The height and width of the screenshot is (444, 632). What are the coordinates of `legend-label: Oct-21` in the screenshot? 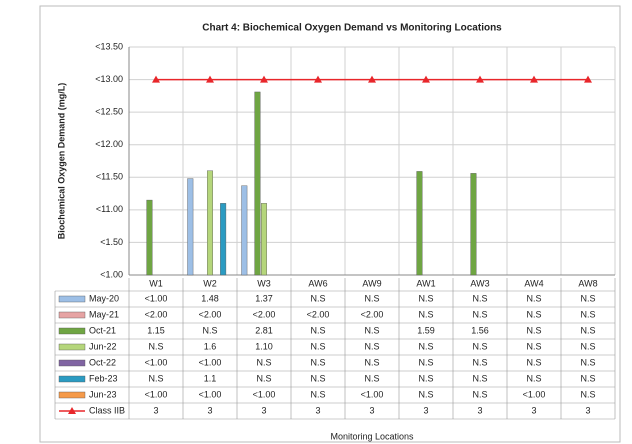 It's located at (102, 330).